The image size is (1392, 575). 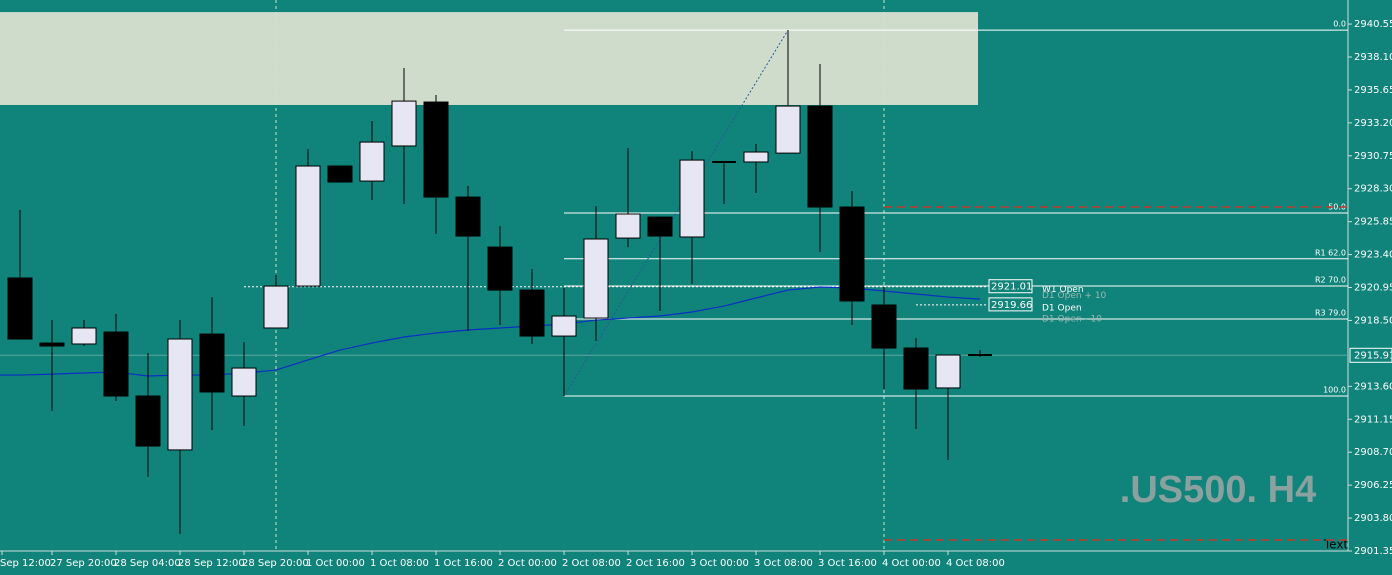 What do you see at coordinates (1074, 296) in the screenshot?
I see `open-level-name: D1 Open + 10` at bounding box center [1074, 296].